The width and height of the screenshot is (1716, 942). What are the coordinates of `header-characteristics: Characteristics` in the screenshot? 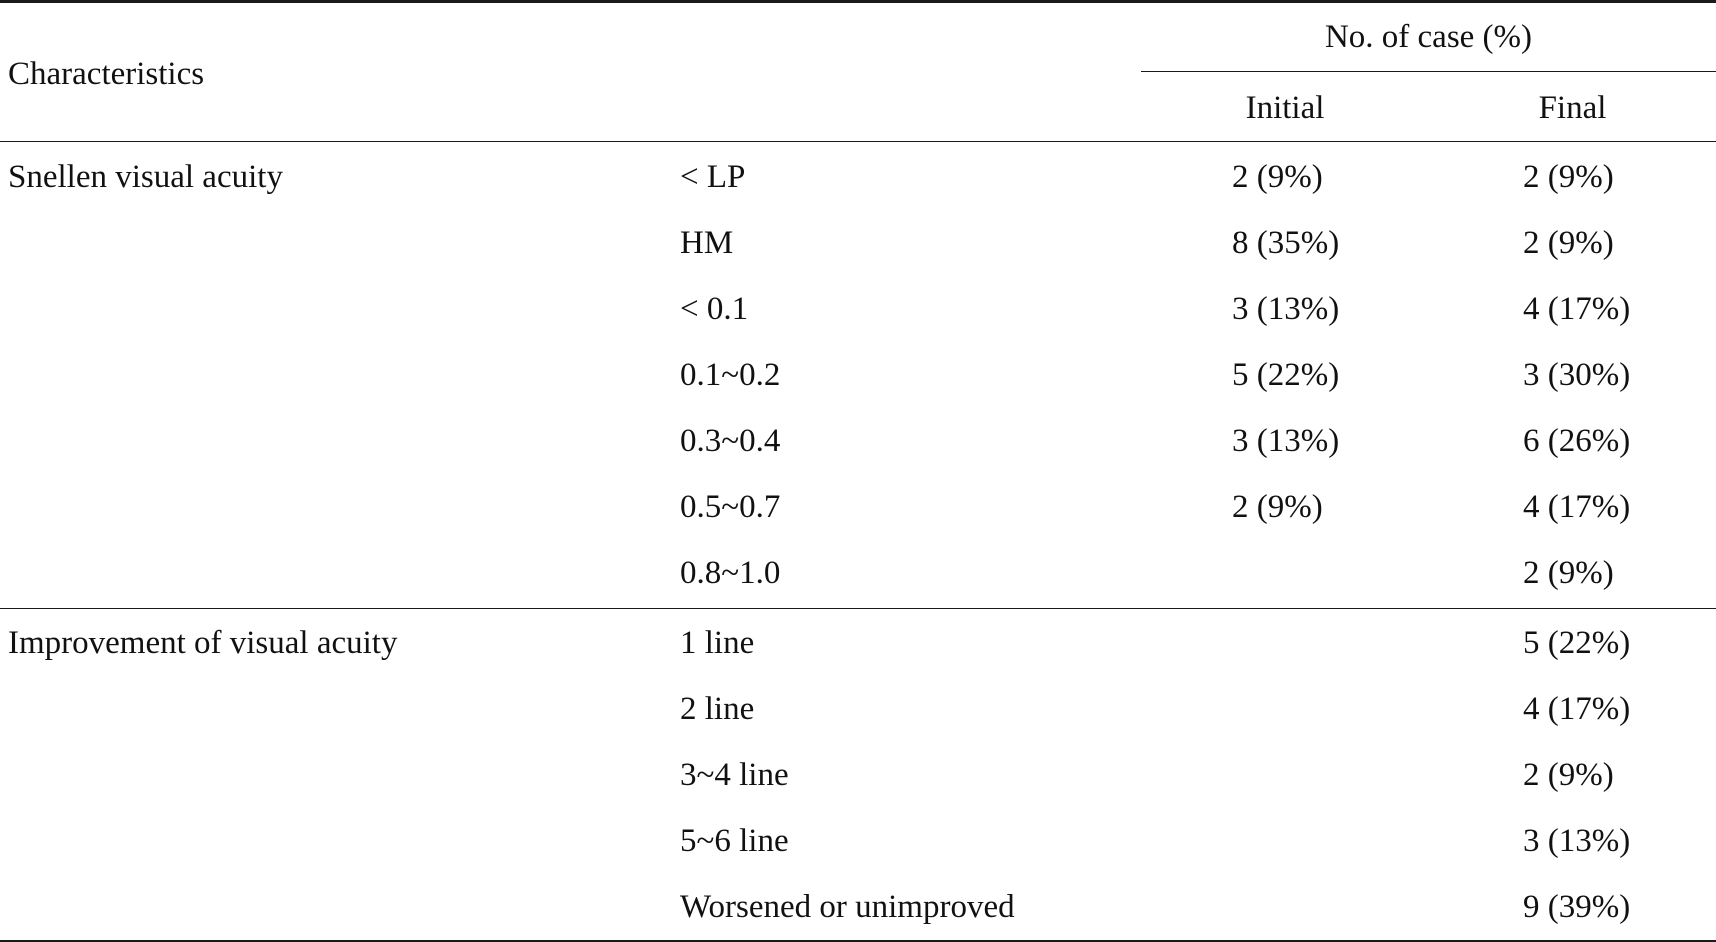 It's located at (106, 74).